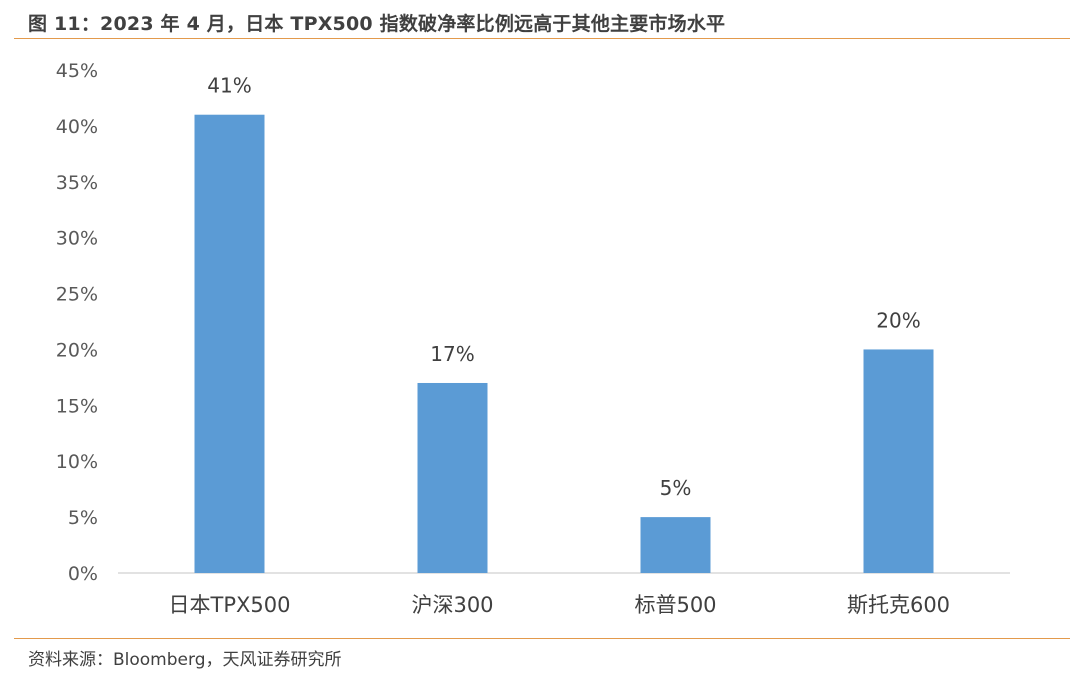 This screenshot has height=675, width=1080. Describe the element at coordinates (452, 605) in the screenshot. I see `x-tick-label: 沪深300` at that location.